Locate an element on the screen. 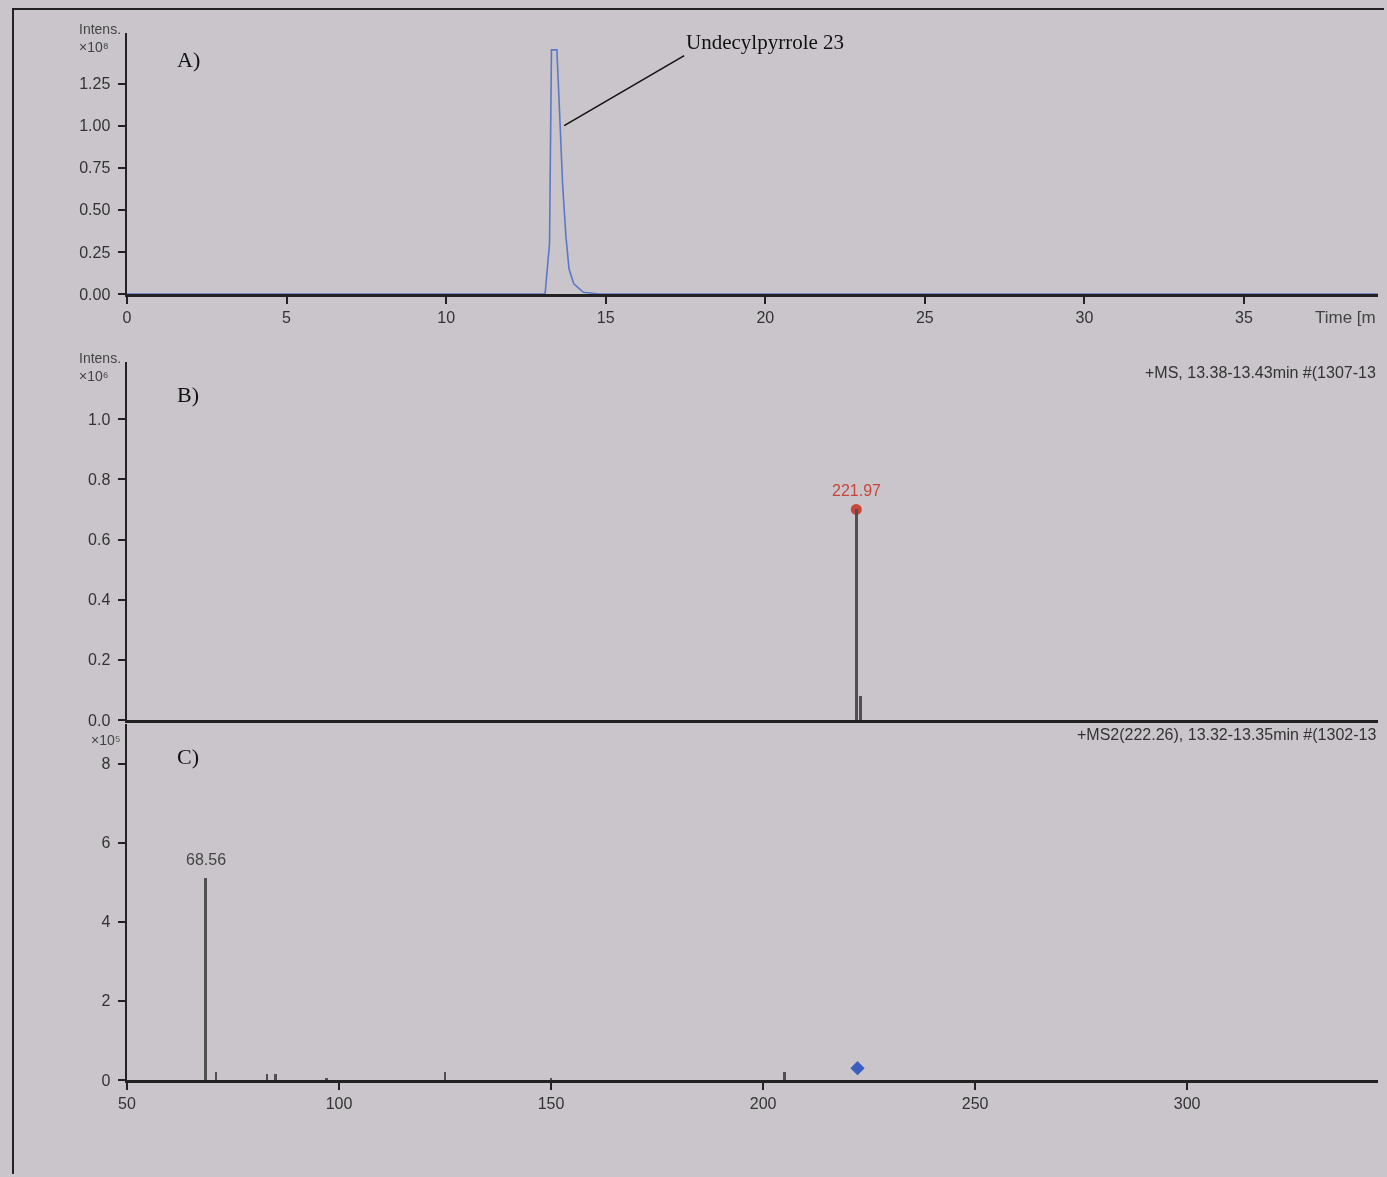 The image size is (1387, 1177). y-tick-label: 2 is located at coordinates (106, 1001).